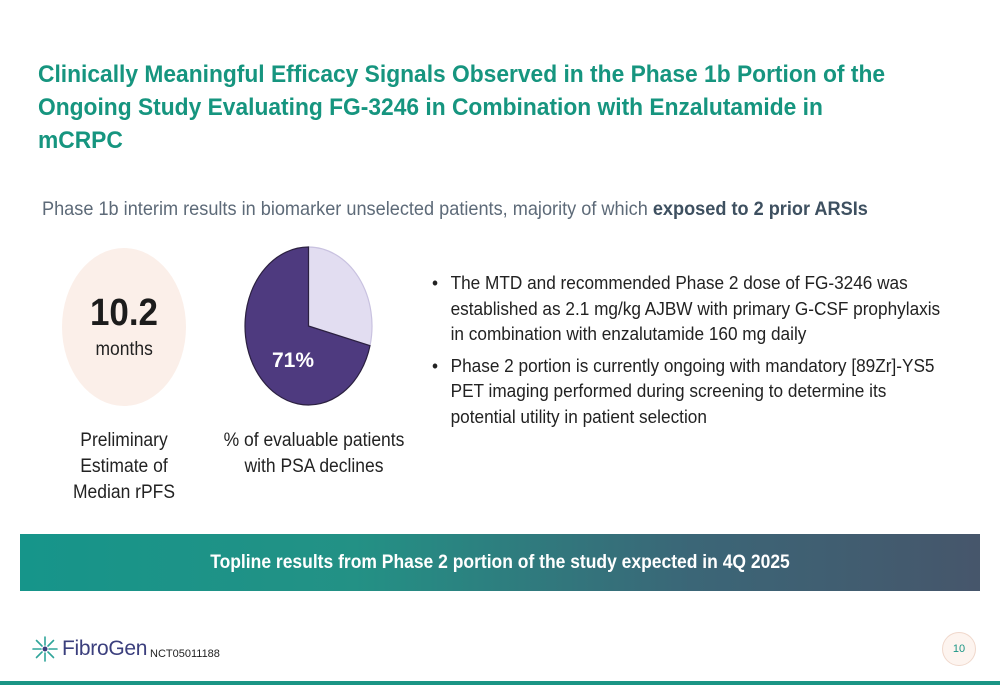 The height and width of the screenshot is (685, 1000). I want to click on rpfs-stat-circle: 10.2 months, so click(124, 327).